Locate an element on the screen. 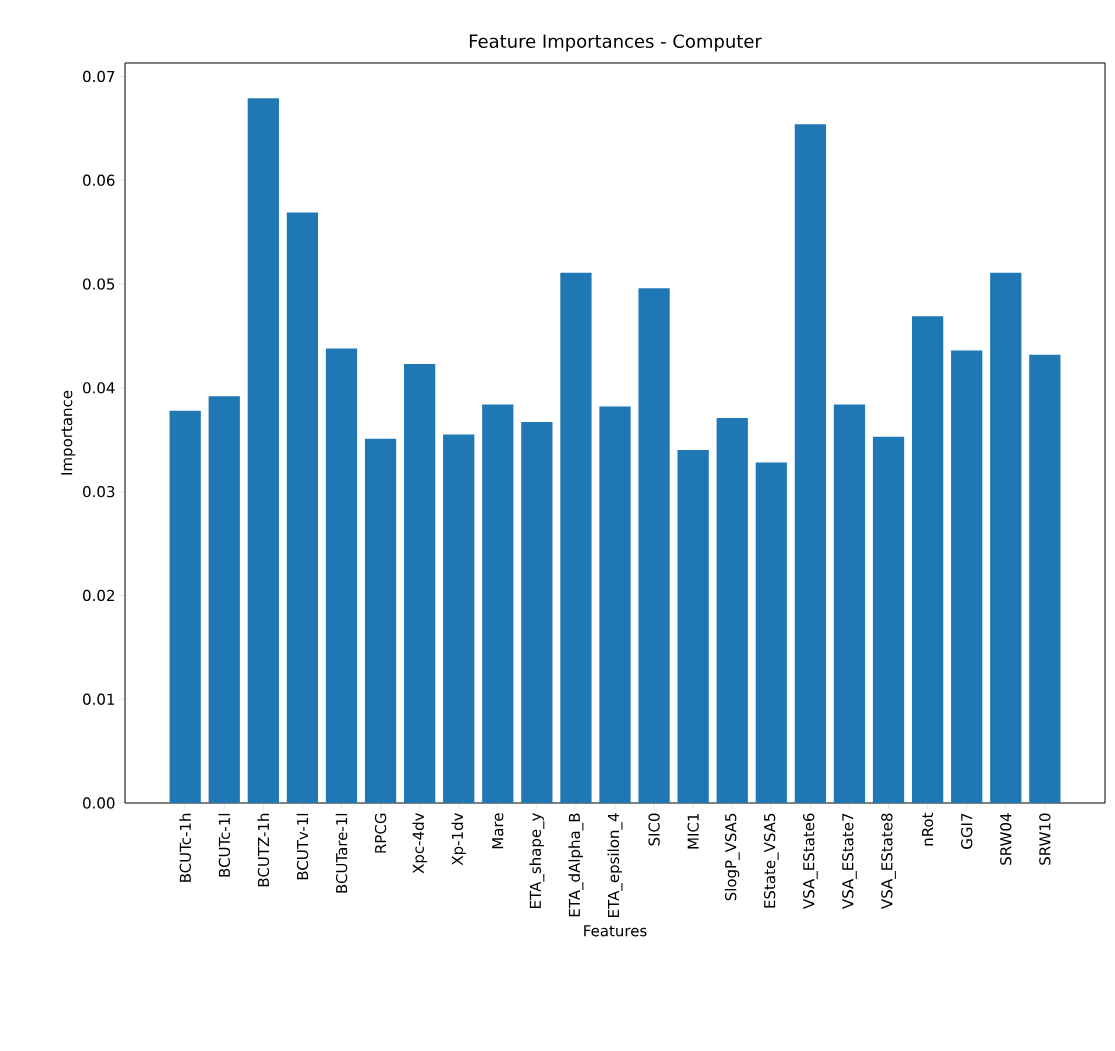 The width and height of the screenshot is (1115, 1051). x-tick-label: ETA_dAlpha_B is located at coordinates (576, 865).